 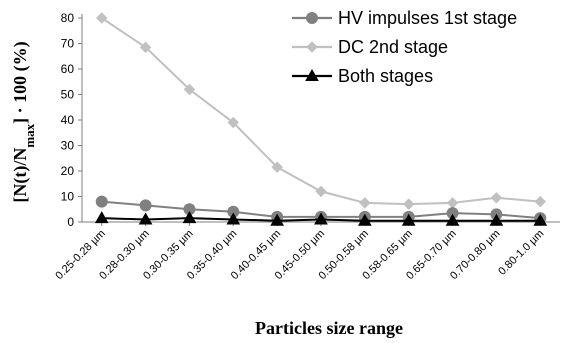 I want to click on y-tick-label: 0, so click(x=70, y=222).